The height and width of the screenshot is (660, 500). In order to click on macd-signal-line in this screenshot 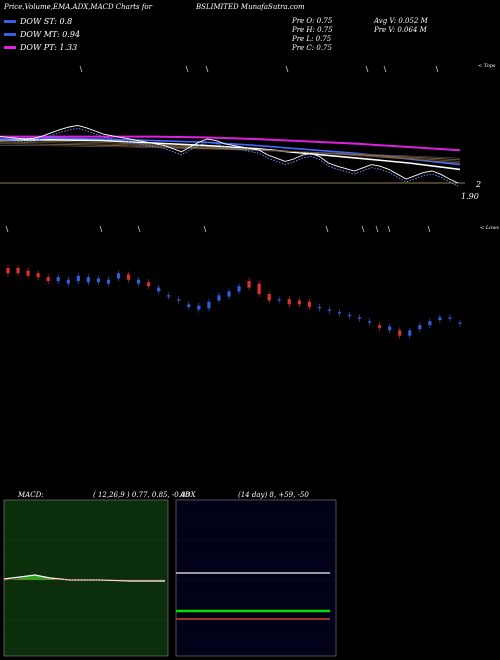, I will do `click(84, 579)`.